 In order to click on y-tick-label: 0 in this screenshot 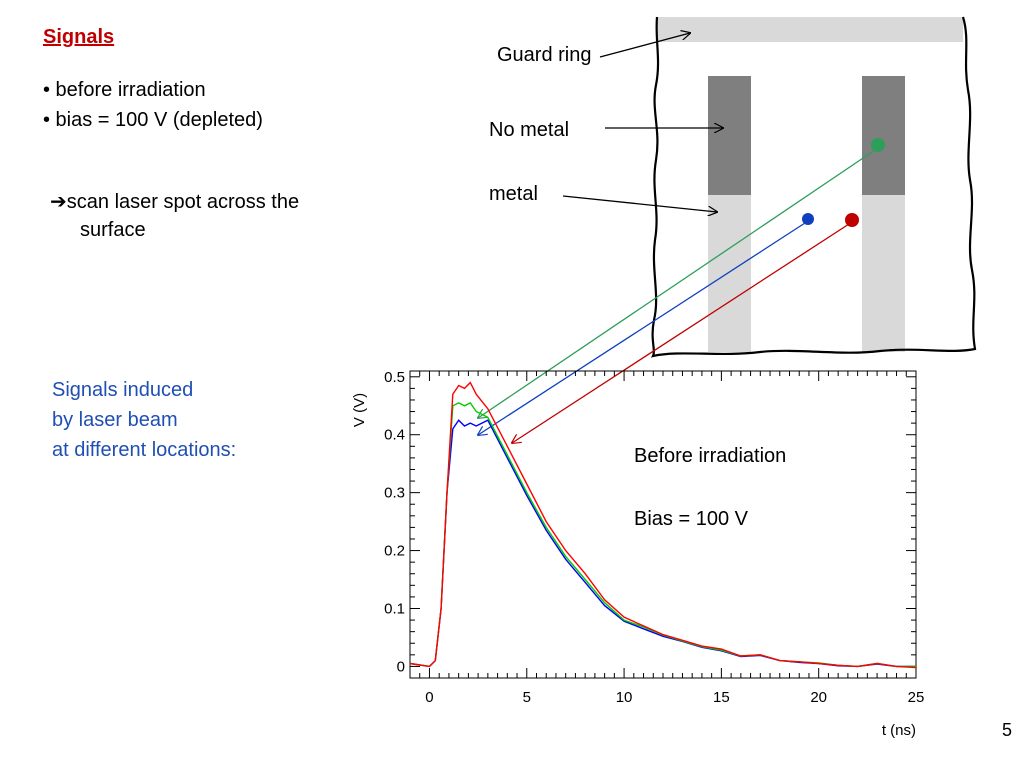, I will do `click(401, 666)`.